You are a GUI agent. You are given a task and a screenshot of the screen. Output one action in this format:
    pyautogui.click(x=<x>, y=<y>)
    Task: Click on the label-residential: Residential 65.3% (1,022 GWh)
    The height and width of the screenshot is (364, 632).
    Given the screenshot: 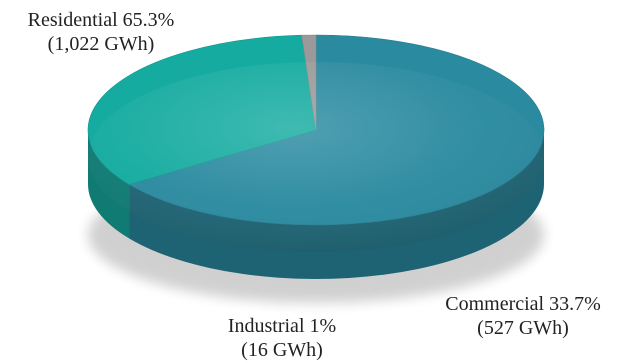 What is the action you would take?
    pyautogui.click(x=101, y=32)
    